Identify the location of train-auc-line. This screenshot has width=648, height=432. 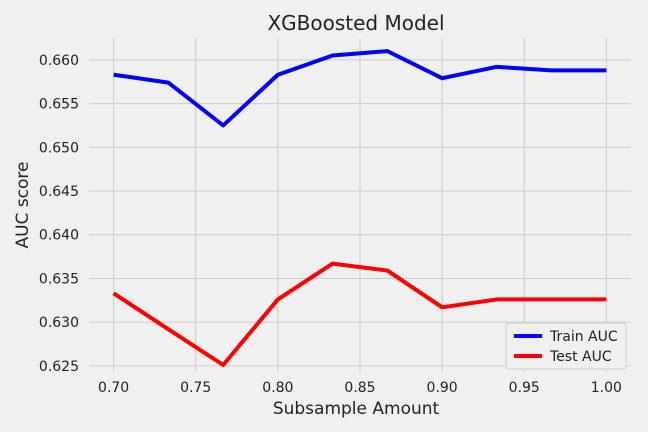
(360, 88).